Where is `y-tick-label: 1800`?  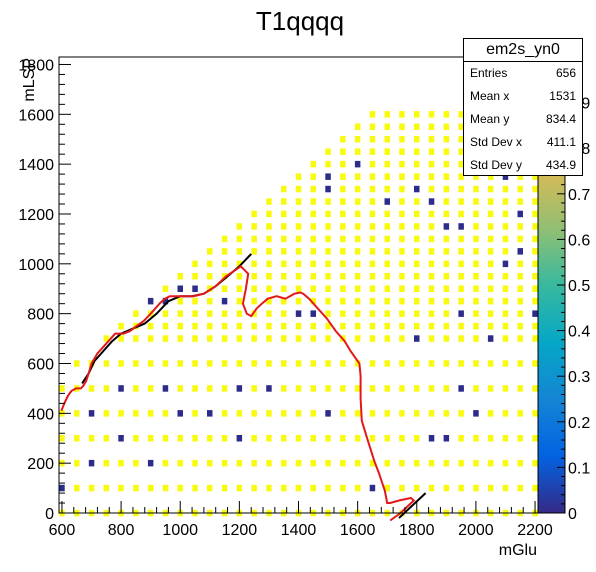
y-tick-label: 1800 is located at coordinates (36, 65).